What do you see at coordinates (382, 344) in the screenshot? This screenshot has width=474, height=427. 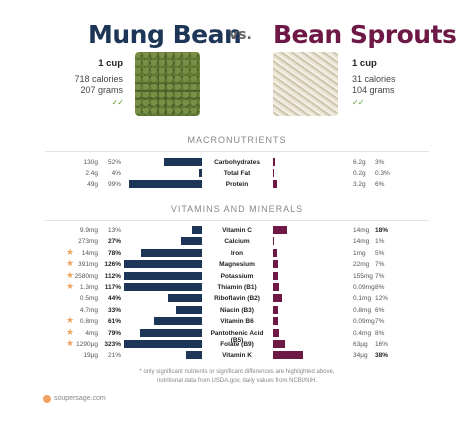 I see `right-percent: 16%` at bounding box center [382, 344].